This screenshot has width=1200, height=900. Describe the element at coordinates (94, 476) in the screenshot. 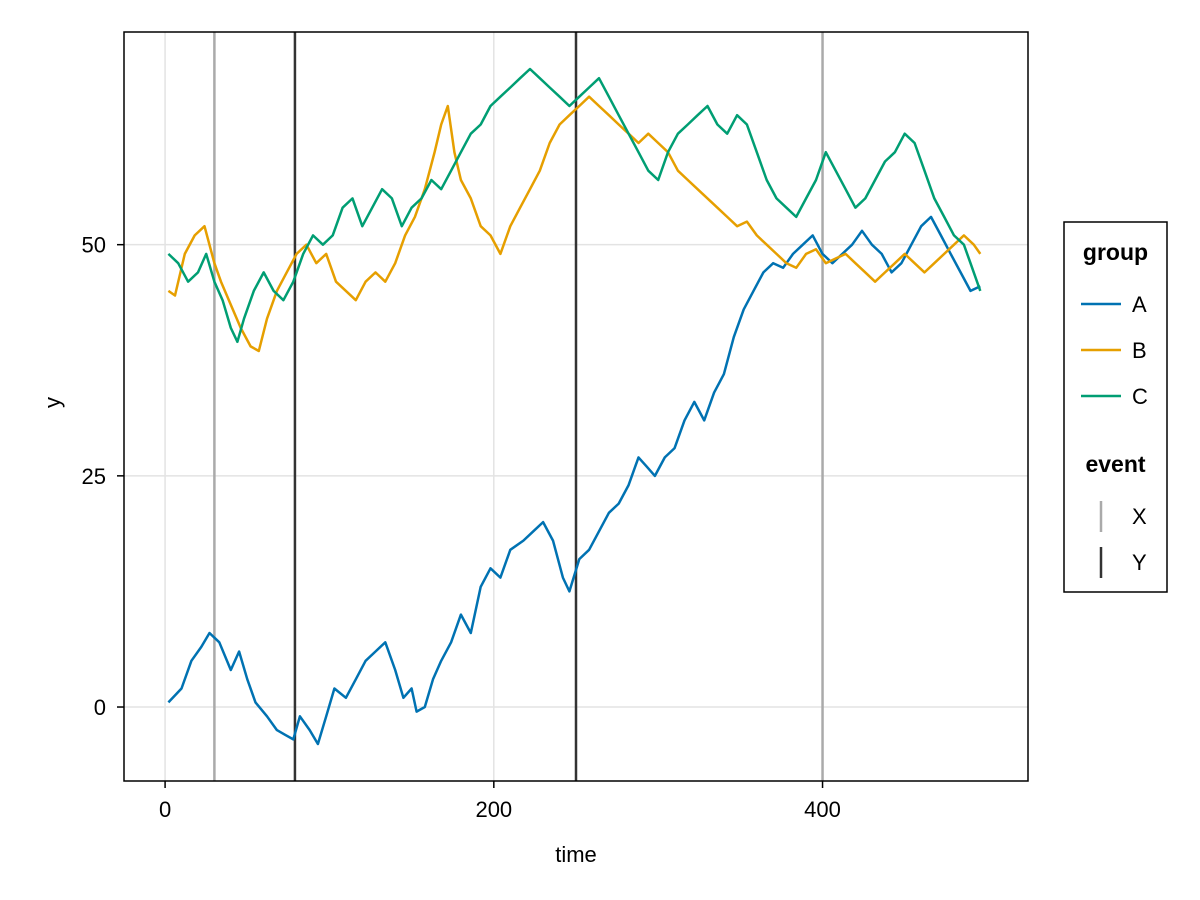

I see `y-tick-label: 25` at that location.